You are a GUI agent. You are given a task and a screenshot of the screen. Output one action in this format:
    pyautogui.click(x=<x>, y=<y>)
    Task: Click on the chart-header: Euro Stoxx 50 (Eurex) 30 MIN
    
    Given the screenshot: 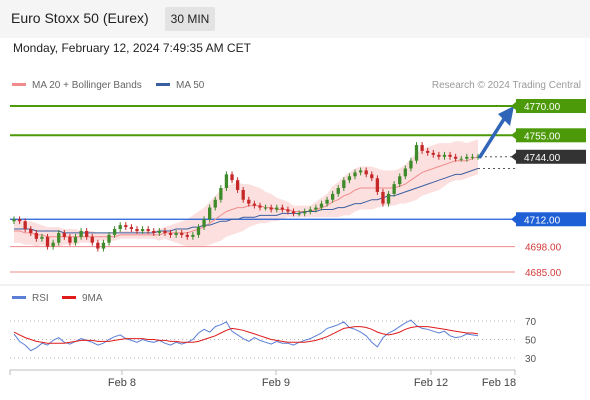 What is the action you would take?
    pyautogui.click(x=295, y=19)
    